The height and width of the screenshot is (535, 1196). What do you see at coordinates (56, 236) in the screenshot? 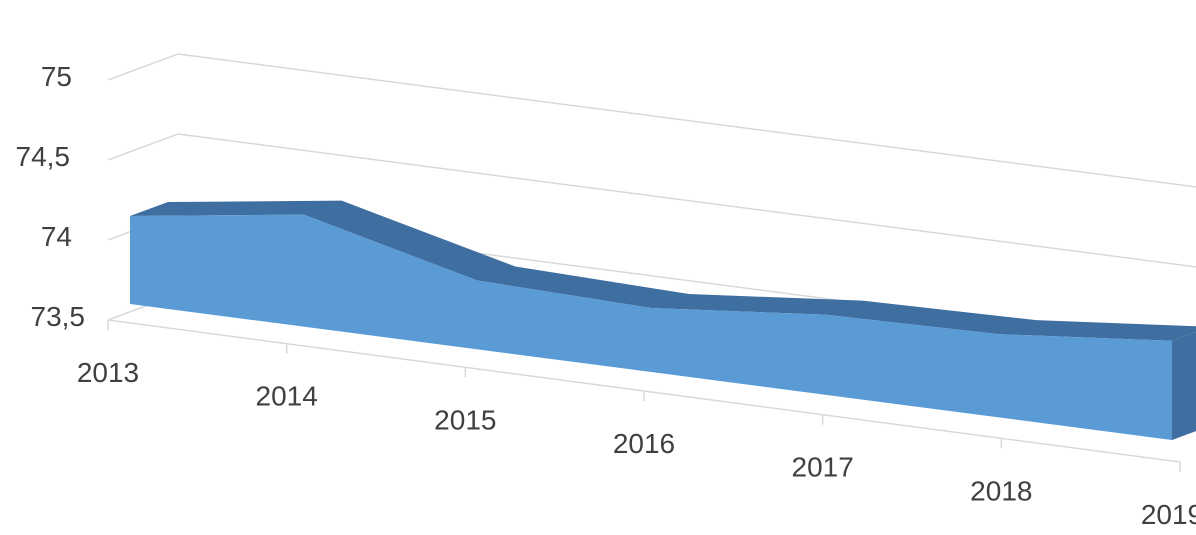
I see `y-tick-label: 74` at bounding box center [56, 236].